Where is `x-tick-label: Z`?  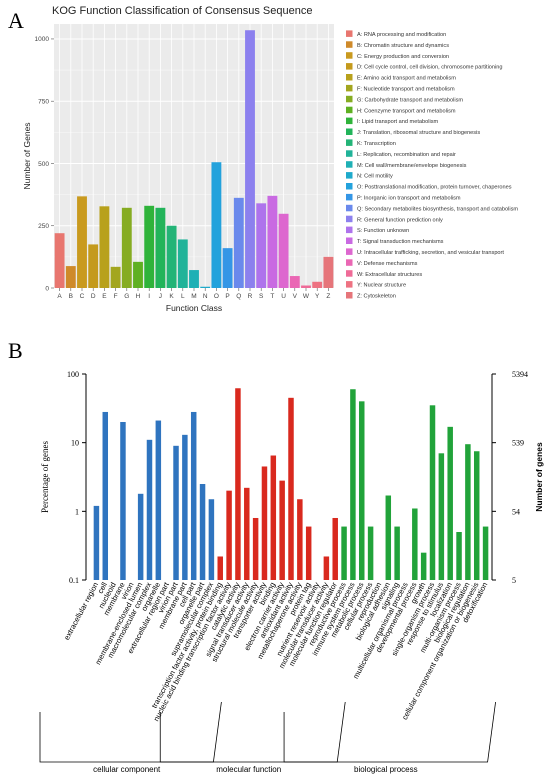 x-tick-label: Z is located at coordinates (328, 296).